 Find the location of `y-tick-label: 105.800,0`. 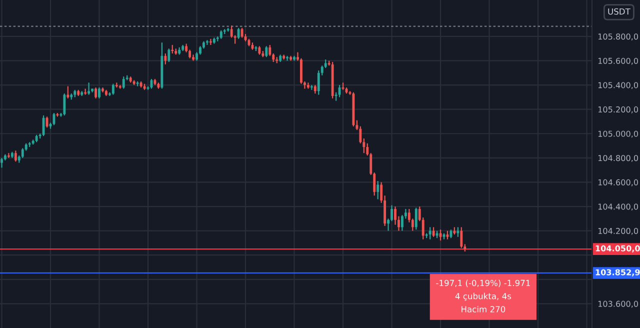

y-tick-label: 105.800,0 is located at coordinates (618, 37).